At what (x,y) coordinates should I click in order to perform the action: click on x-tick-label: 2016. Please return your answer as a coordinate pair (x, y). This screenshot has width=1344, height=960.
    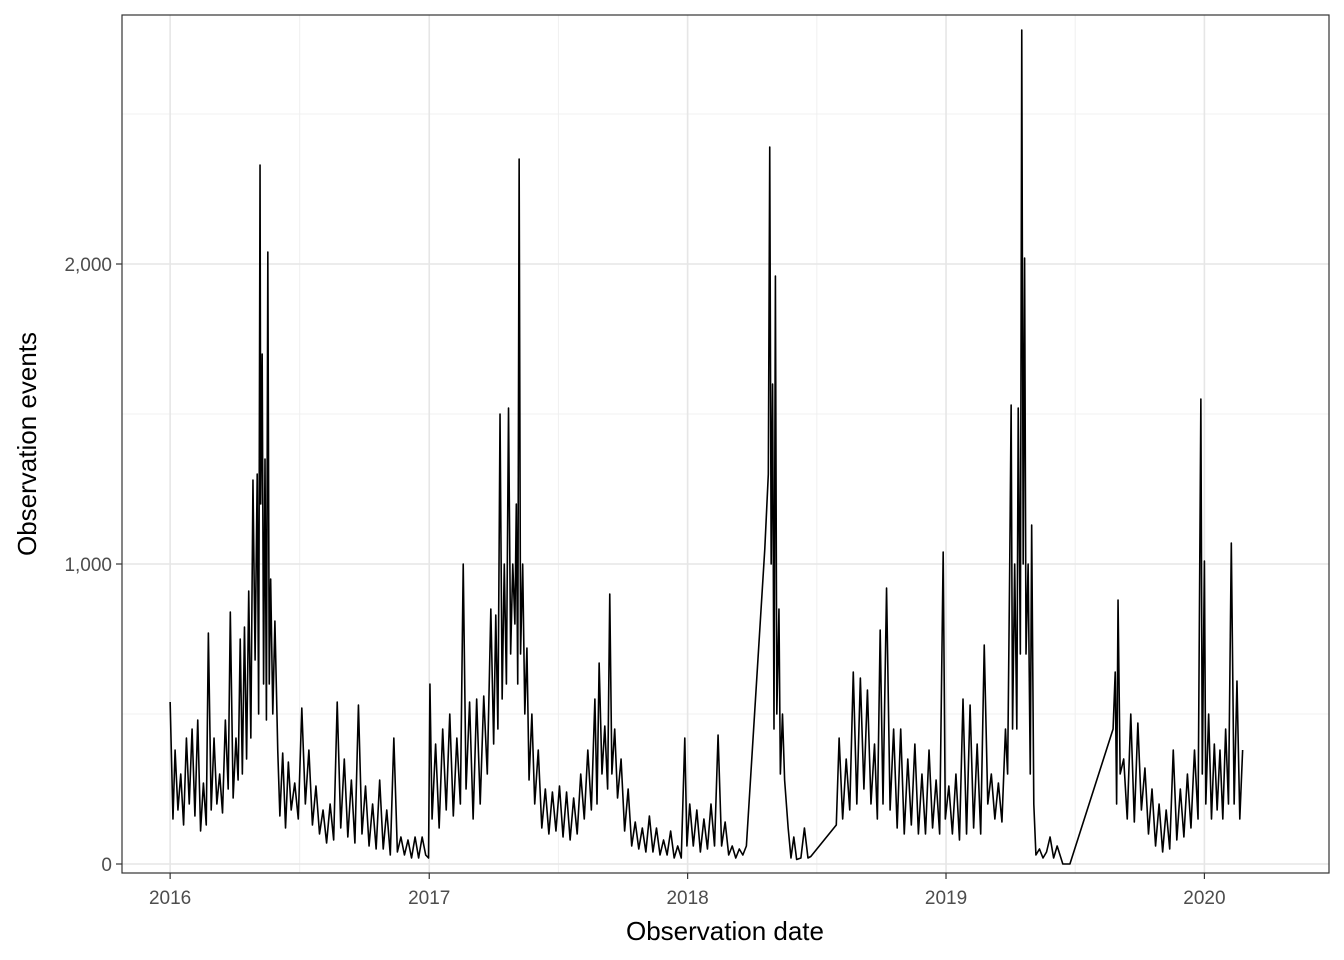
    Looking at the image, I should click on (170, 898).